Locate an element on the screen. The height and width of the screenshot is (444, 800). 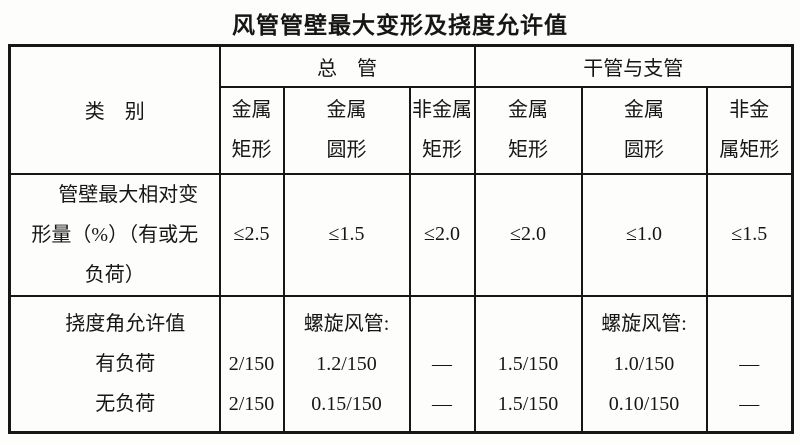
deformation-value-main-metal-rect: ≤2.5 is located at coordinates (251, 234).